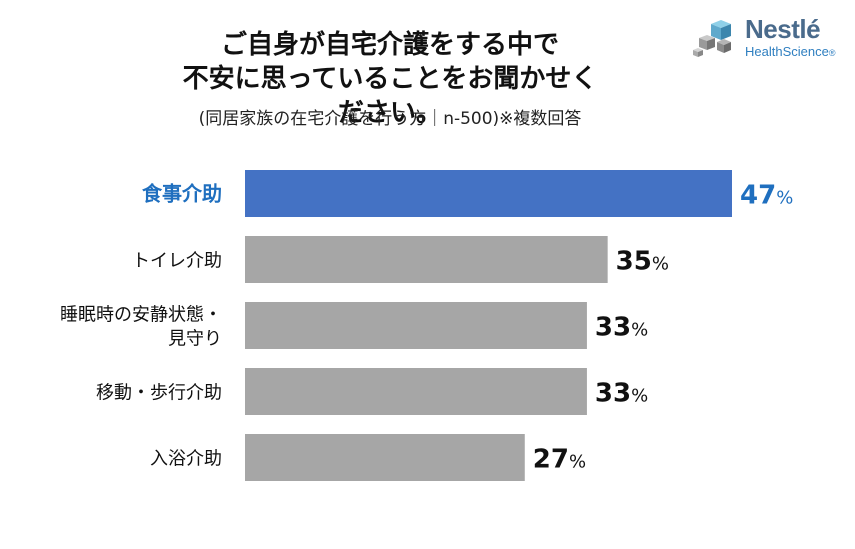 The width and height of the screenshot is (855, 549). I want to click on chart-title-line2: 不安に思っていることをお聞かせください。, so click(390, 96).